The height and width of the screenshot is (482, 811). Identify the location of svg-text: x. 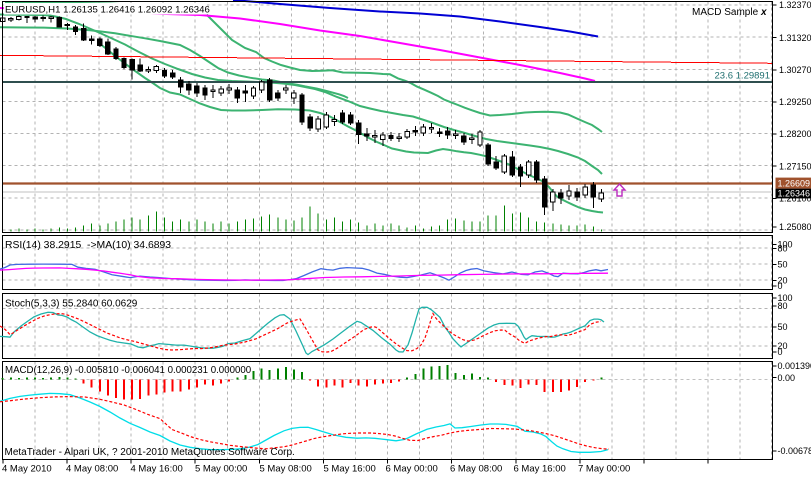
(763, 12).